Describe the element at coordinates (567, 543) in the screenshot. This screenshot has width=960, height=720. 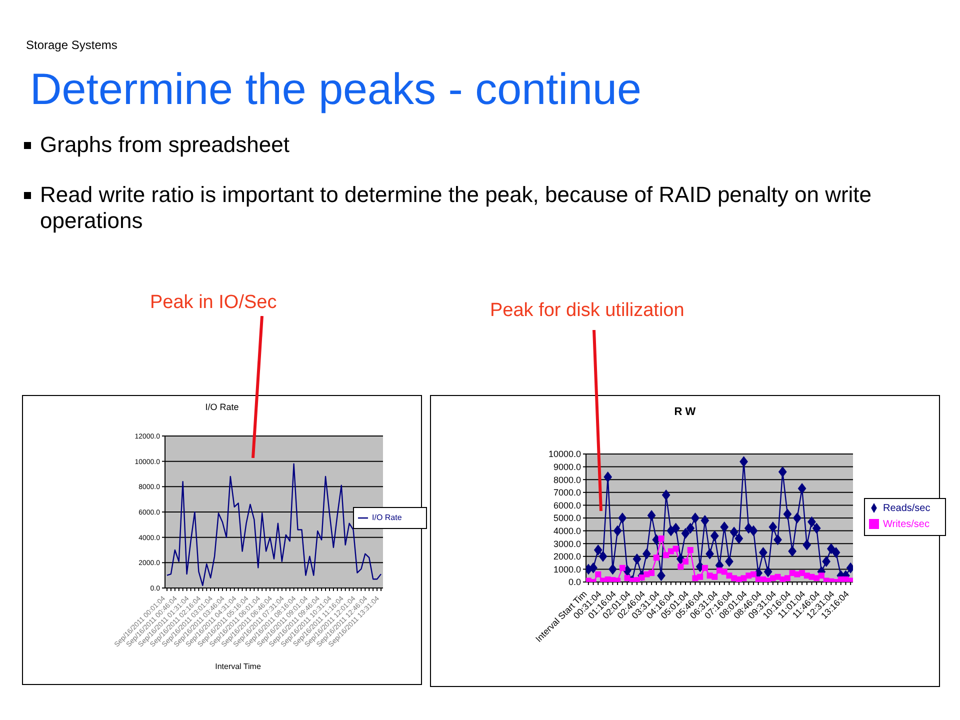
I see `y-tick-label: 3000.0` at that location.